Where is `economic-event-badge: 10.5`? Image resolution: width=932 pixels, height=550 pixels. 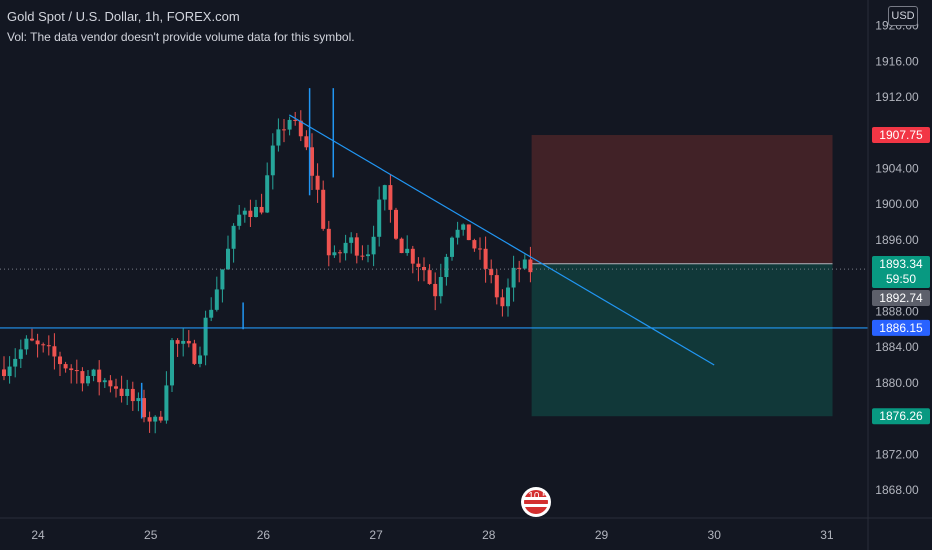 economic-event-badge: 10.5 is located at coordinates (536, 502).